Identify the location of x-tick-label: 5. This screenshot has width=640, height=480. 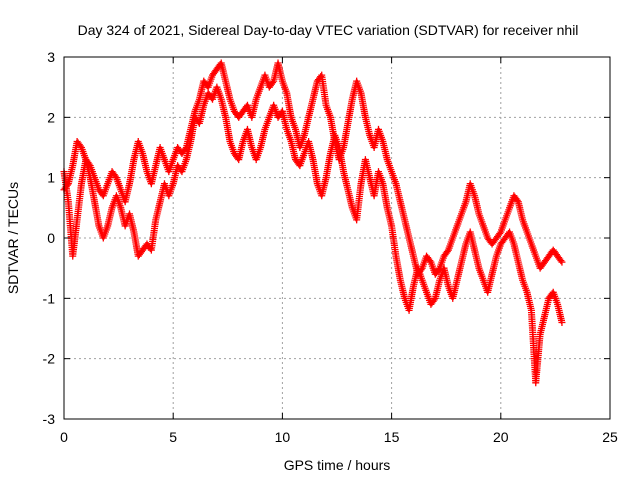
(173, 437).